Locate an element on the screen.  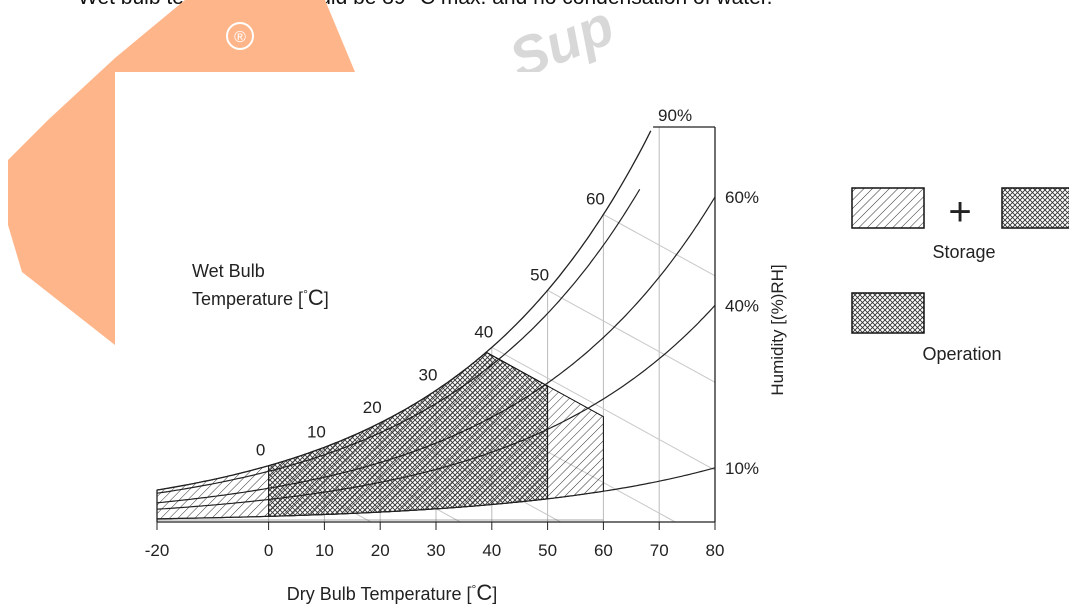
x-tick-label-80: 80 is located at coordinates (715, 550).